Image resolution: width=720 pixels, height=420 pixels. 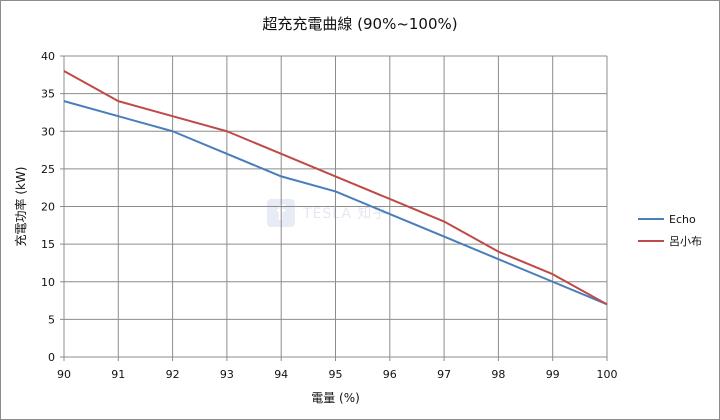 What do you see at coordinates (553, 374) in the screenshot?
I see `x-tick-label: 99` at bounding box center [553, 374].